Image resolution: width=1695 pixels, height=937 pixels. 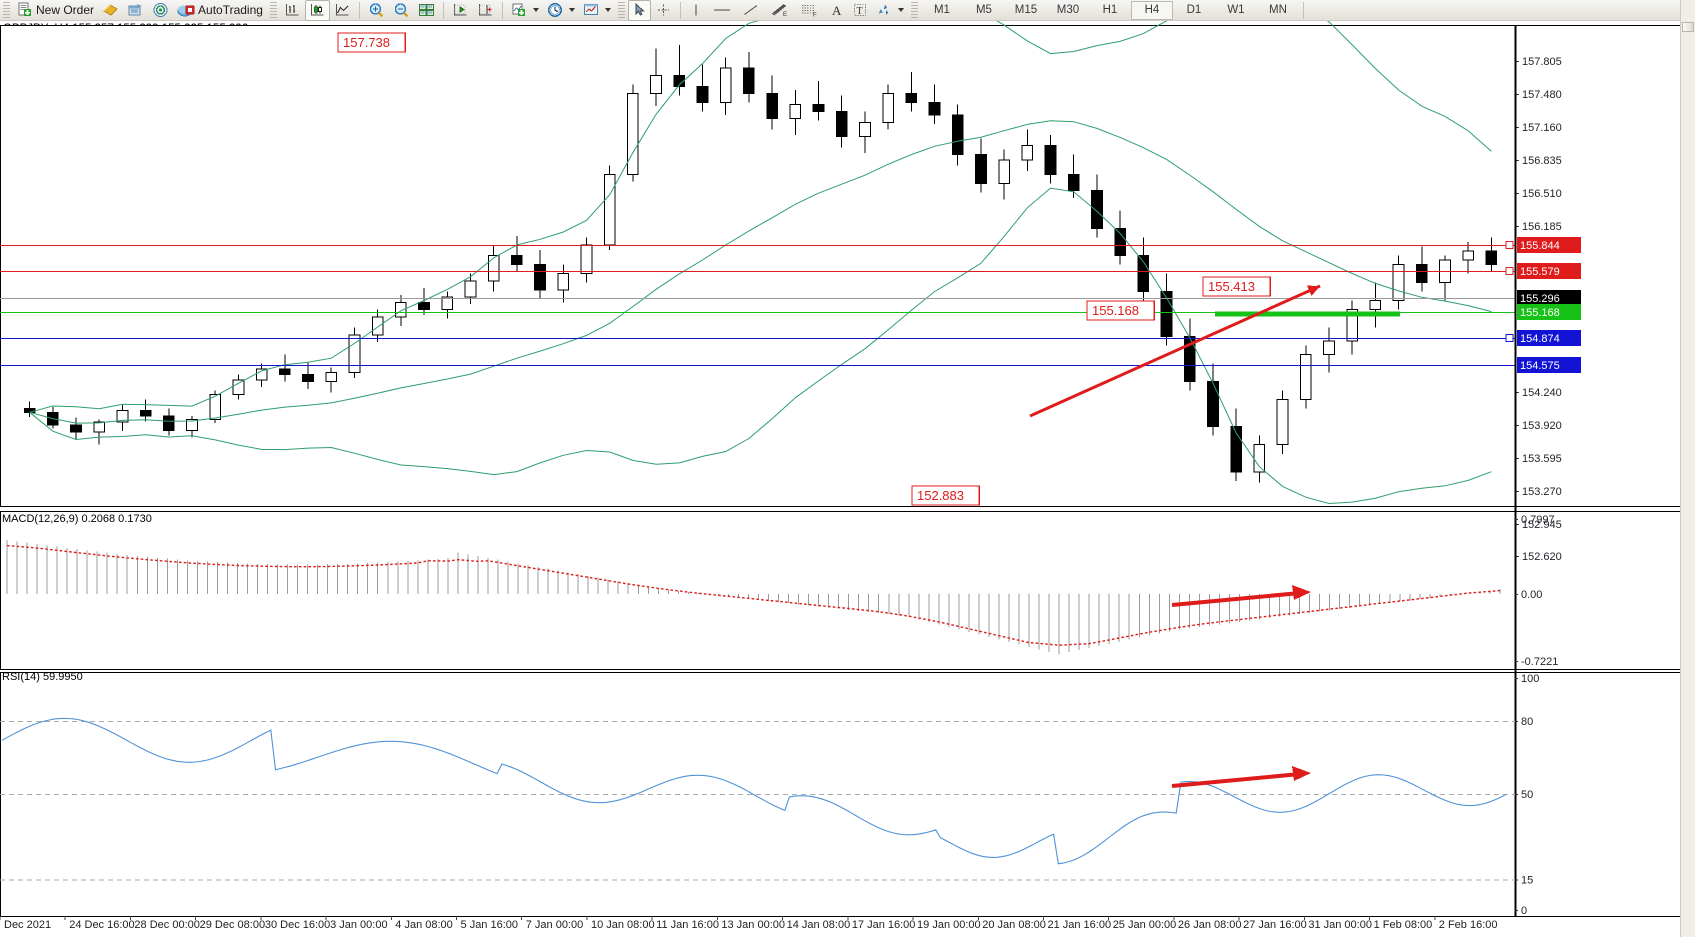 I want to click on svg-text: E, so click(x=785, y=15).